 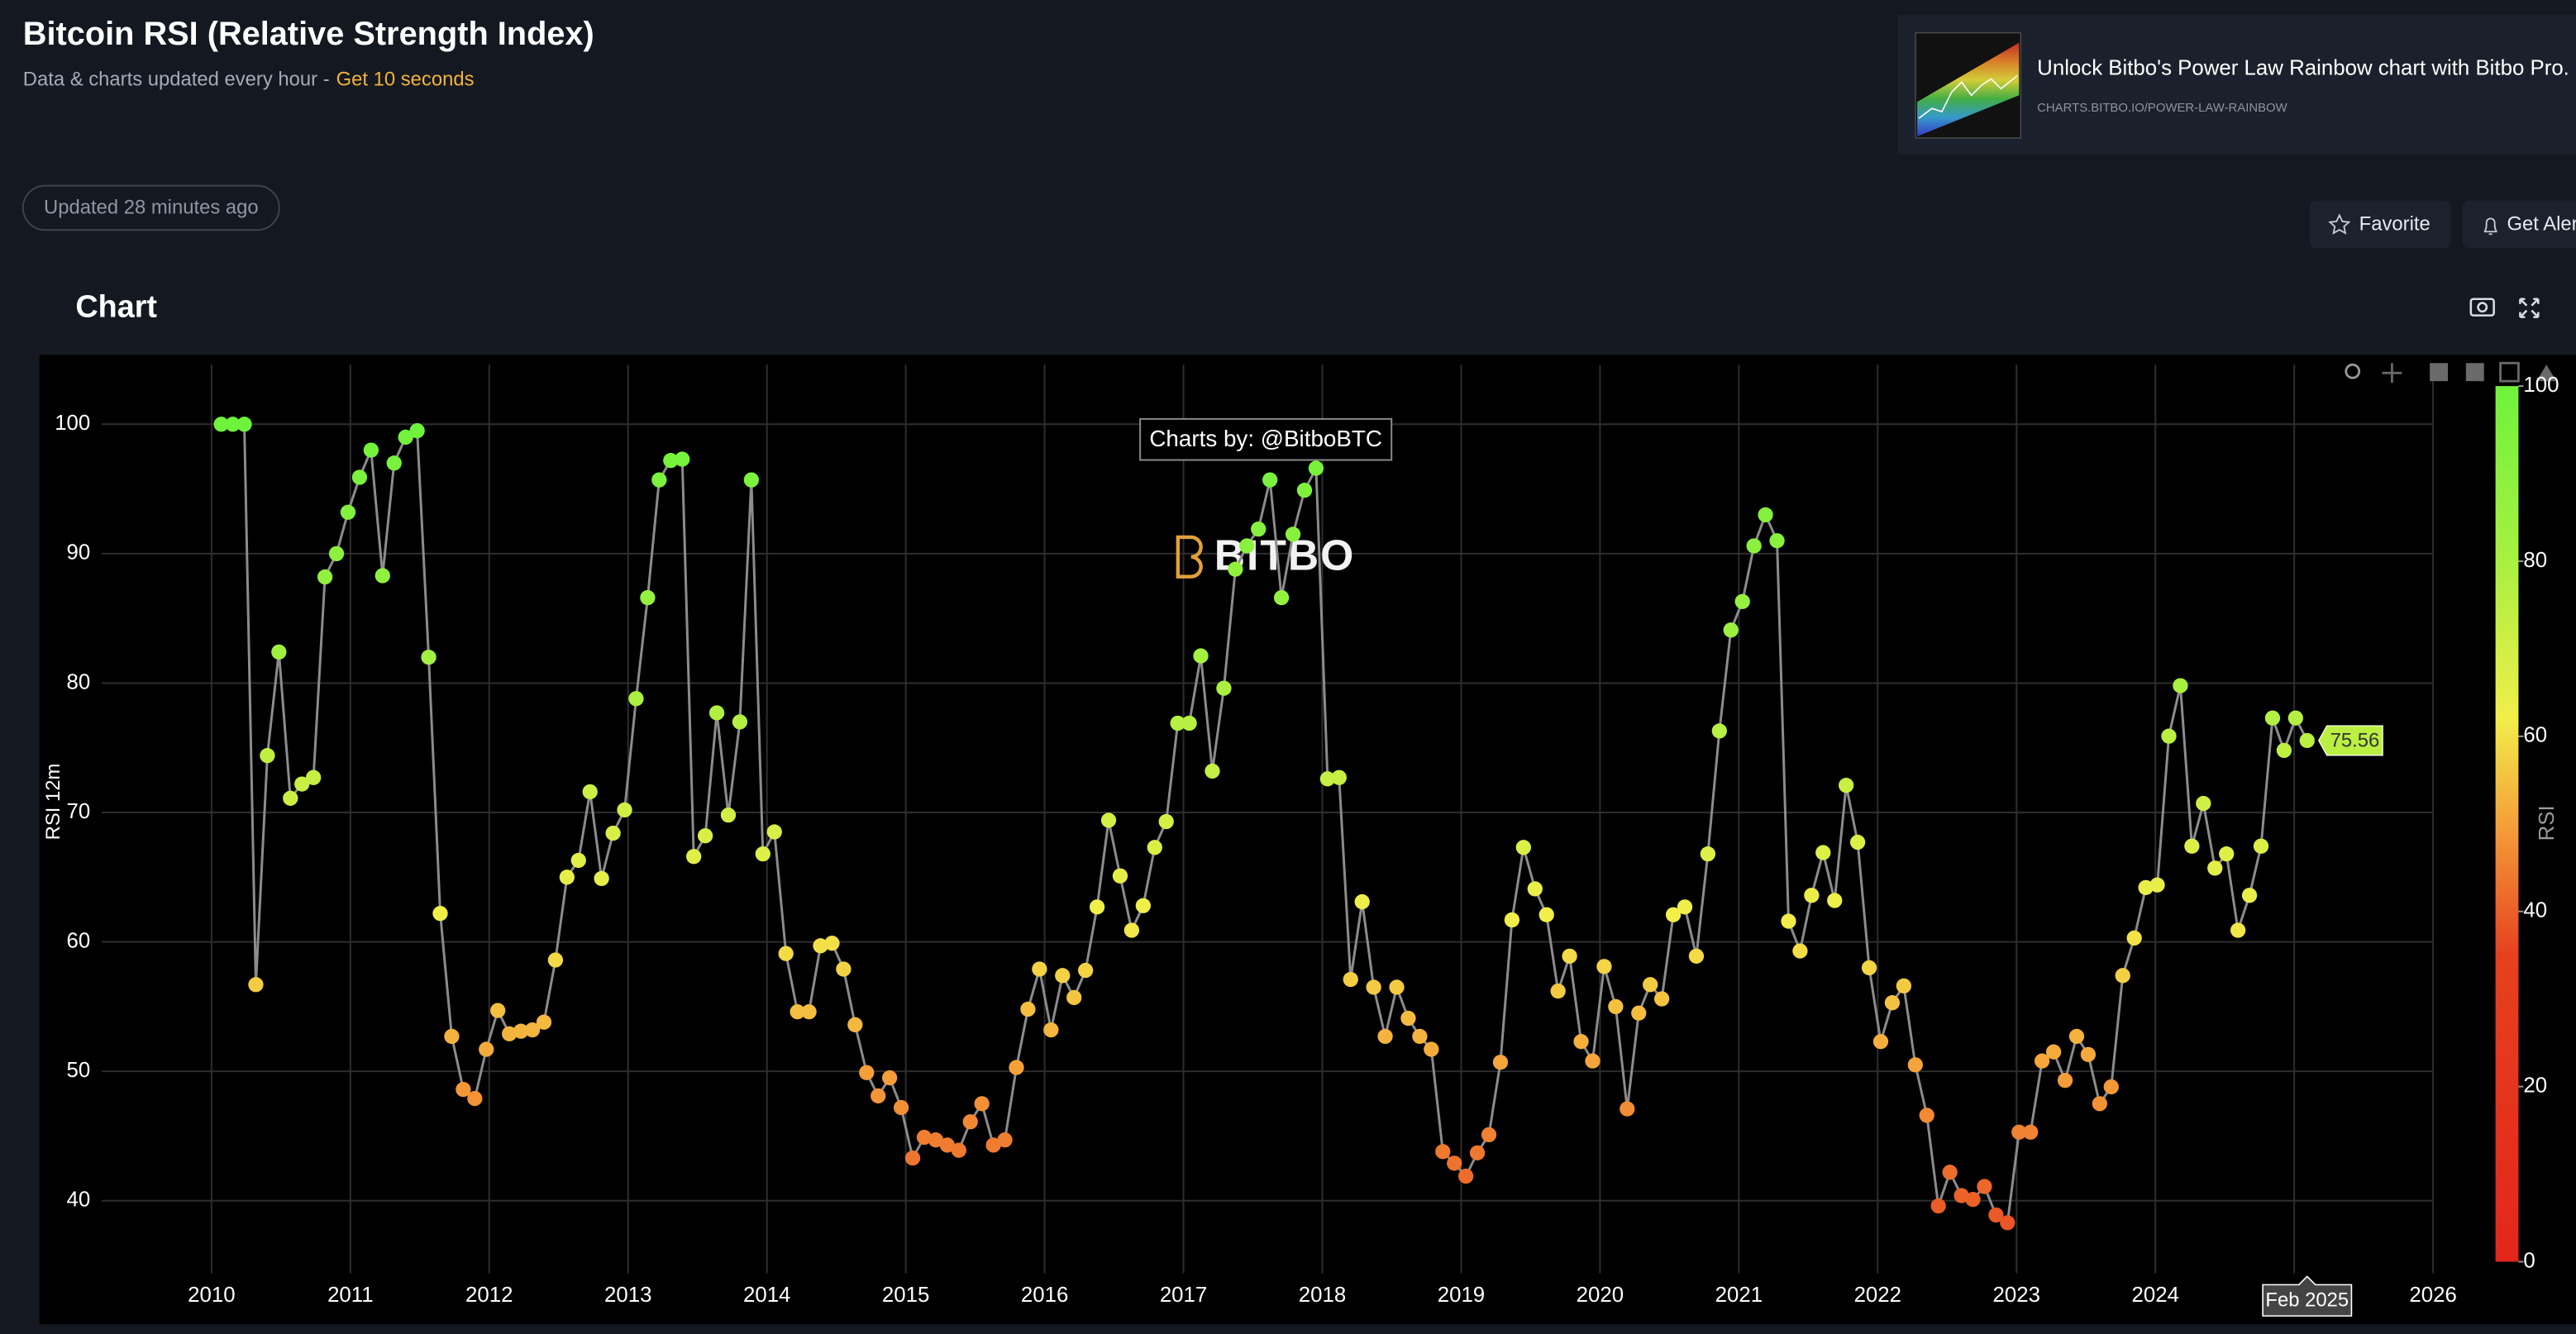 What do you see at coordinates (2509, 372) in the screenshot?
I see `autoscale-icon` at bounding box center [2509, 372].